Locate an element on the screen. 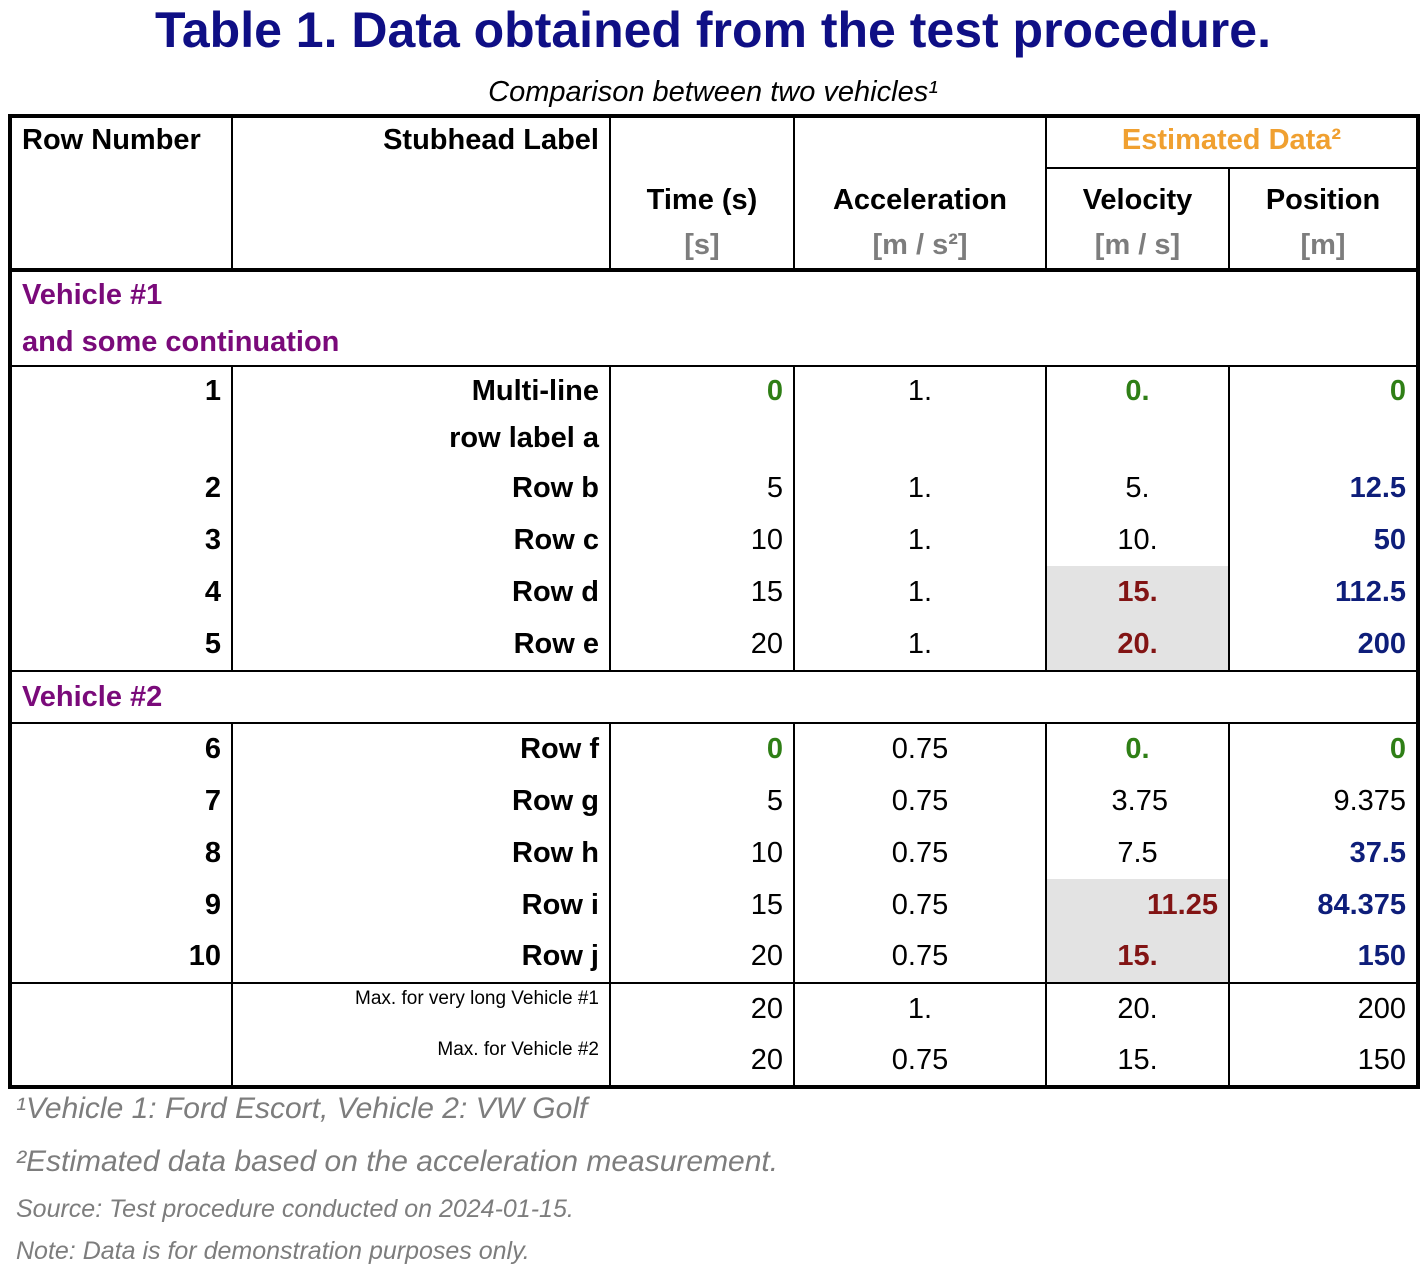  summary-label: Max. for Vehicle #2 is located at coordinates (421, 1060).